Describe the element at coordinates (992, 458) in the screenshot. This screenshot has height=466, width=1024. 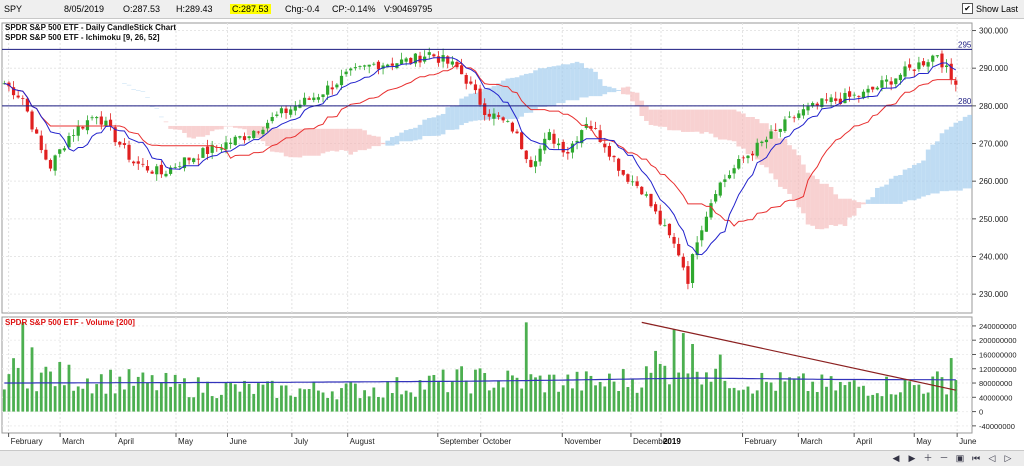
I see `prev-page-icon: ◁` at that location.